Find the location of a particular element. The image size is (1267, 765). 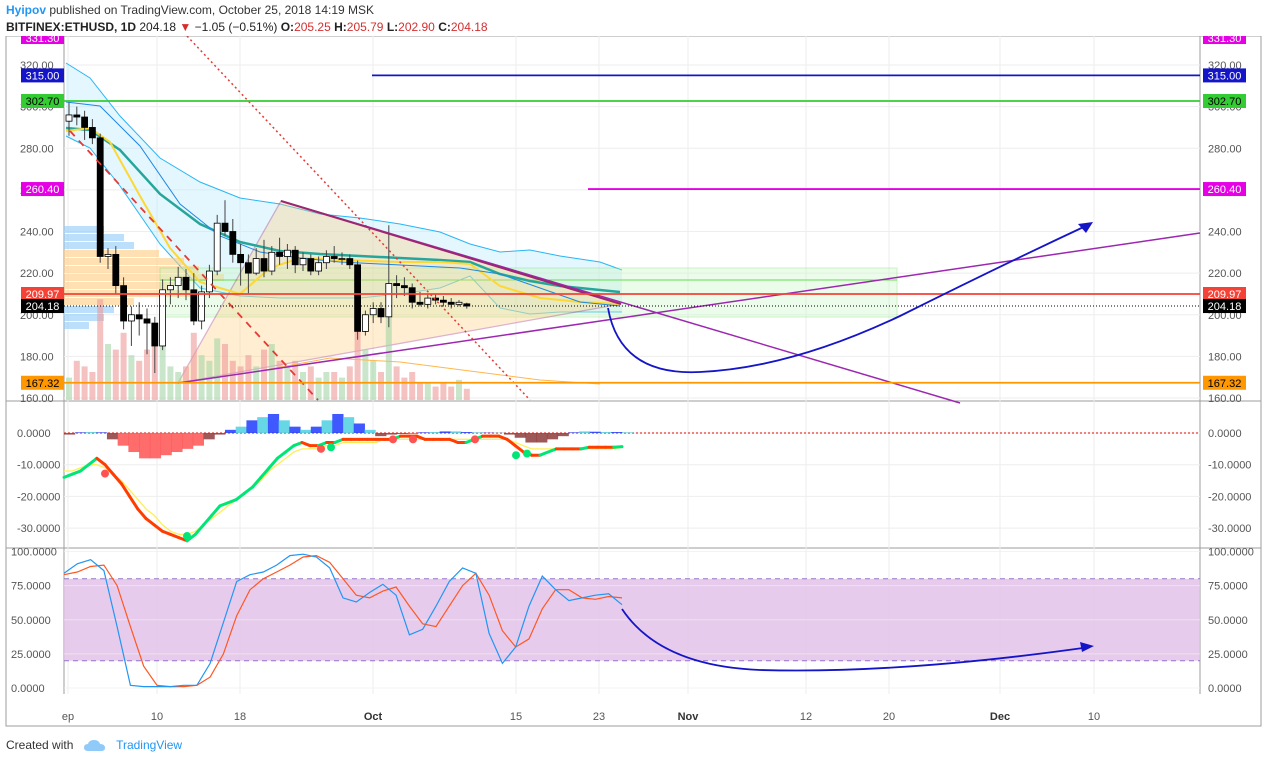

y-tick-label-right: 220.00 is located at coordinates (1225, 274).